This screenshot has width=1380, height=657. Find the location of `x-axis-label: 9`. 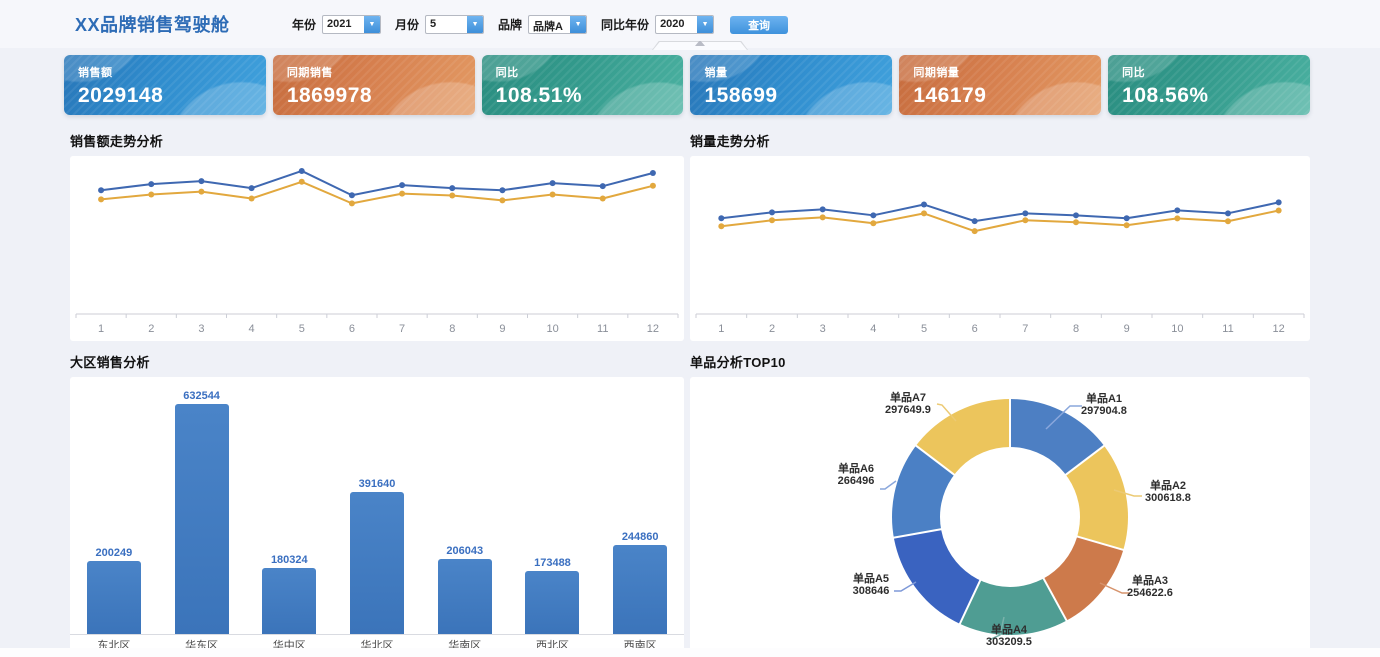

x-axis-label: 9 is located at coordinates (1127, 329).